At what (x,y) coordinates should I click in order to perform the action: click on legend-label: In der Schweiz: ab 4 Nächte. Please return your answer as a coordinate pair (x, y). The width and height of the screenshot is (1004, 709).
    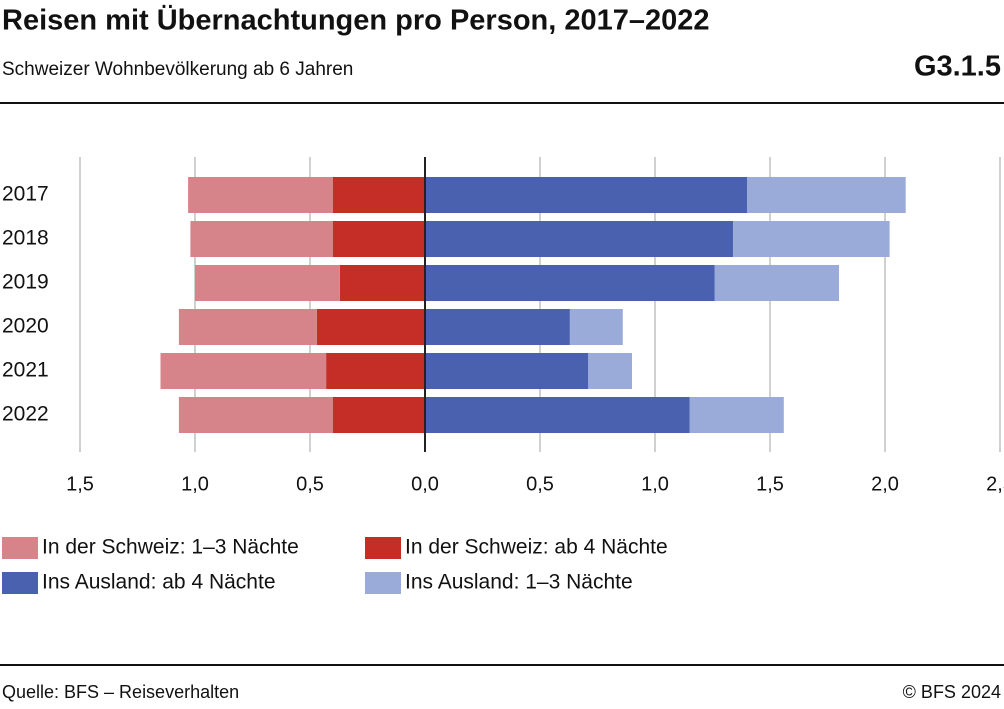
    Looking at the image, I should click on (536, 547).